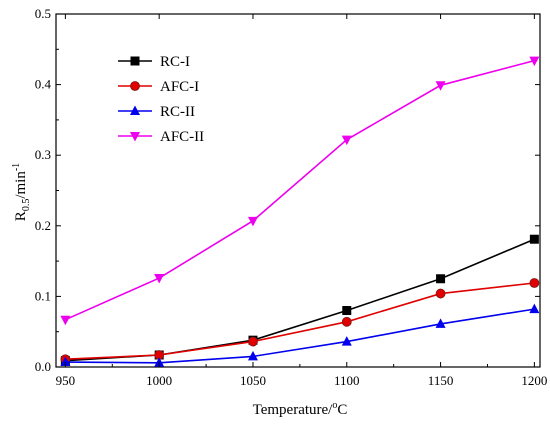 This screenshot has height=424, width=550. I want to click on series-rc-ii, so click(300, 335).